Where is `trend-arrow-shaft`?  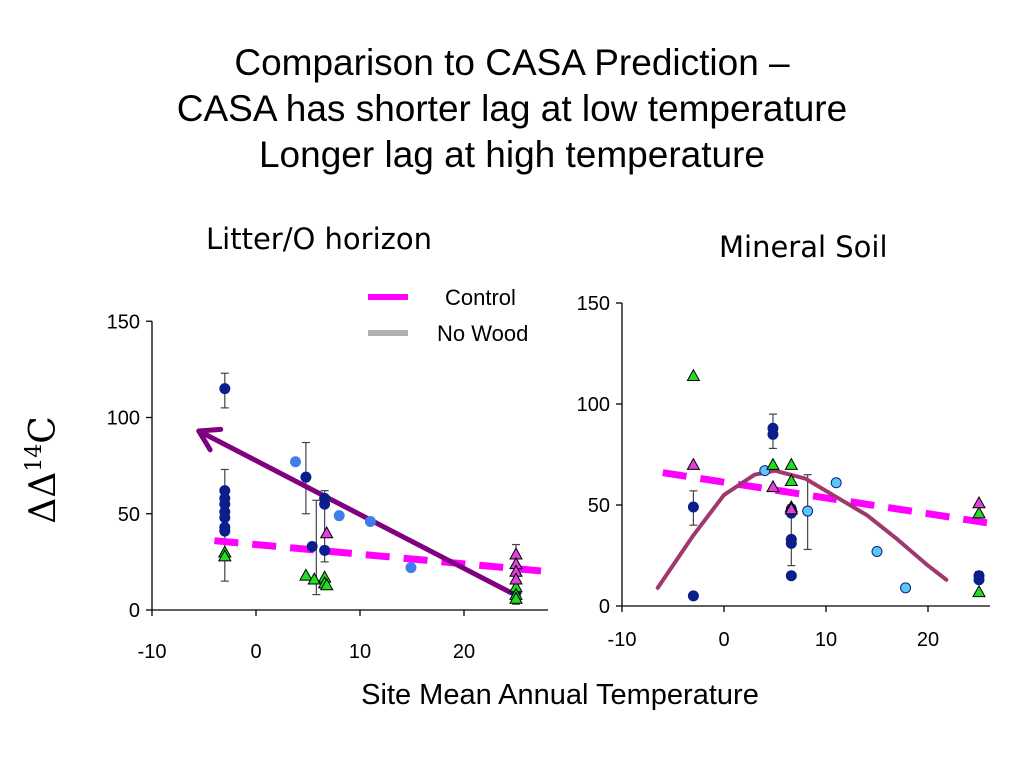
trend-arrow-shaft is located at coordinates (355, 512).